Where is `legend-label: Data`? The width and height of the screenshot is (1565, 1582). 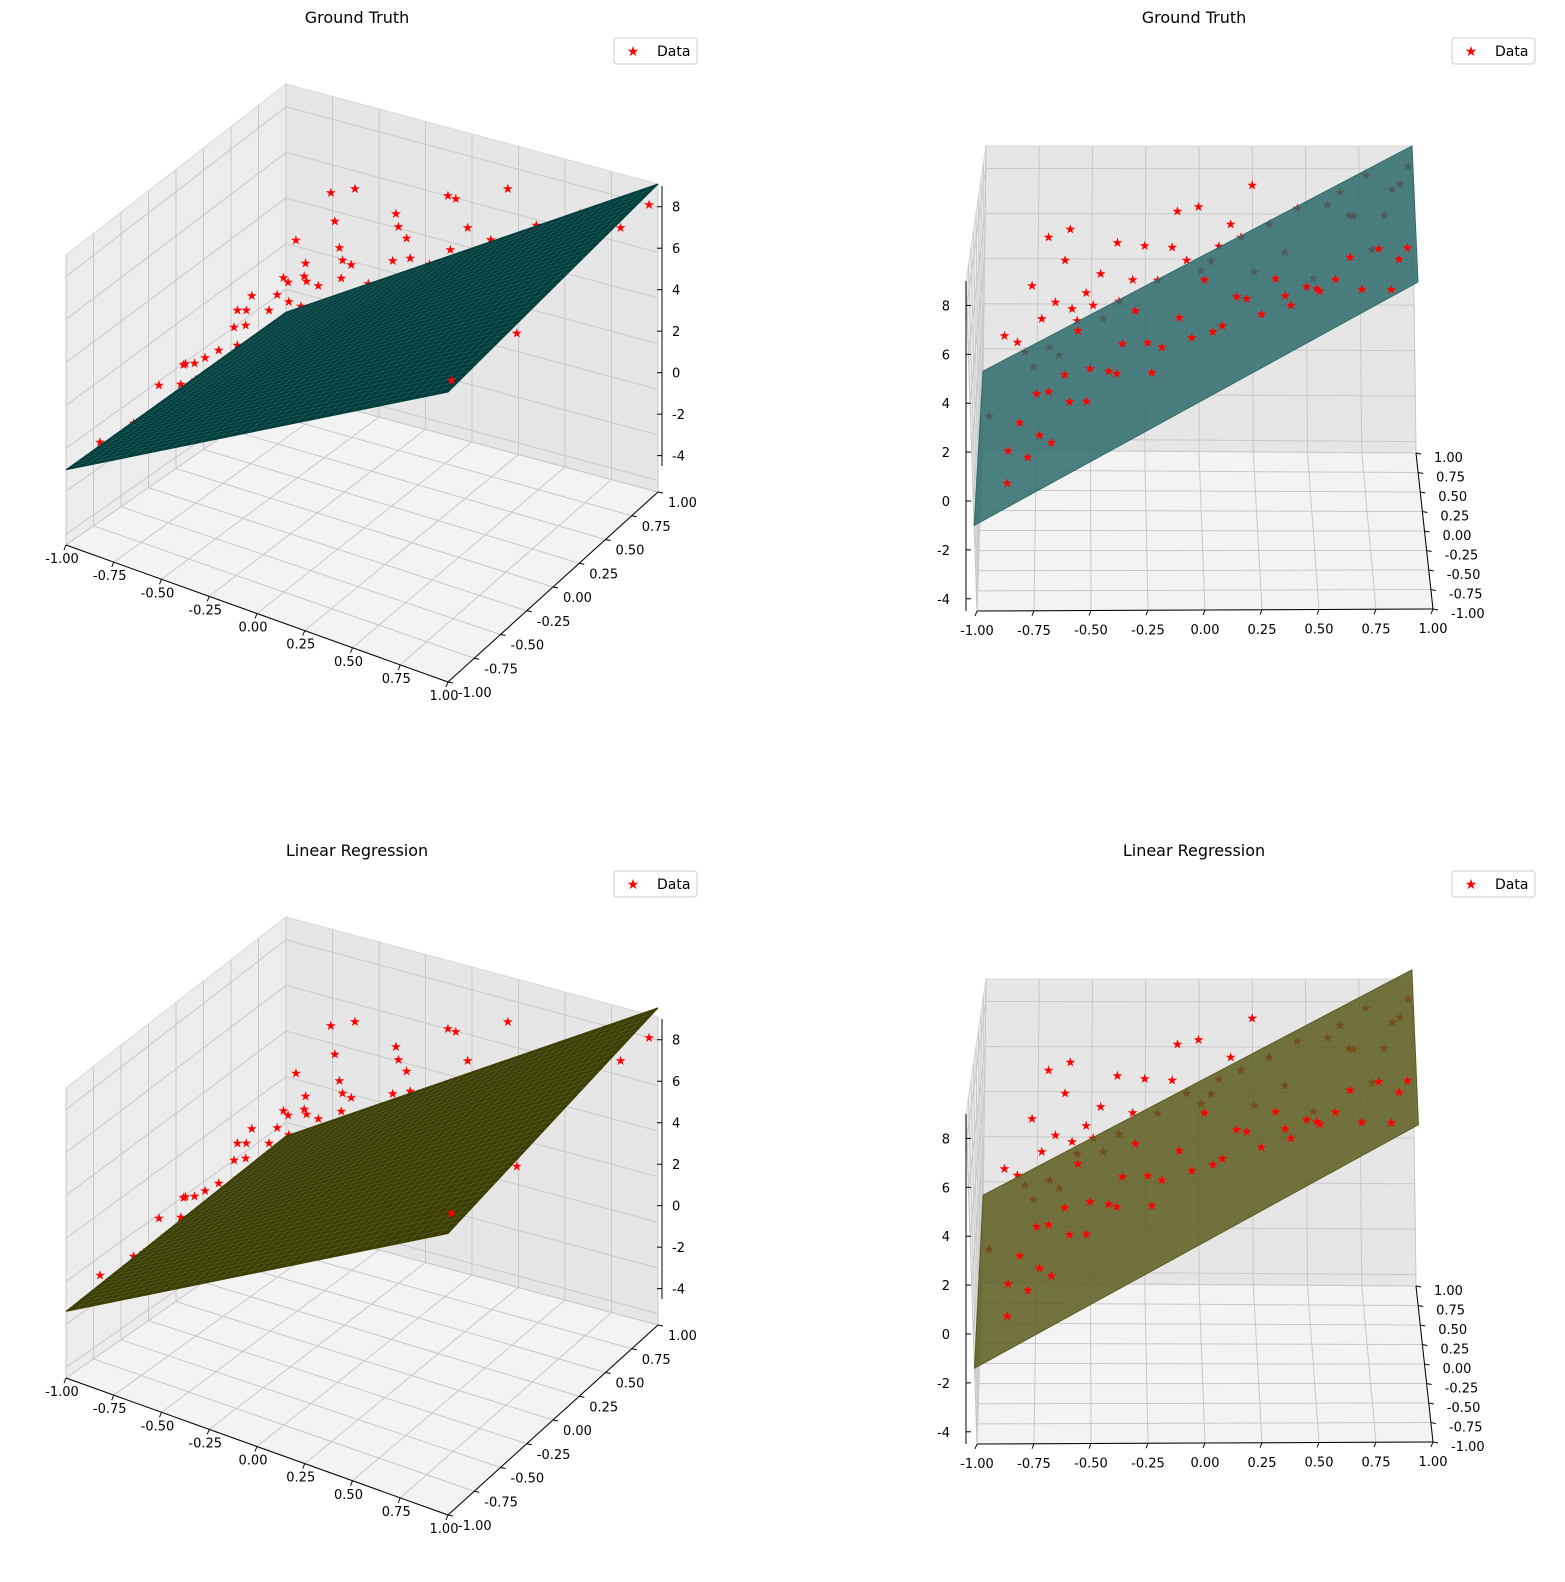 legend-label: Data is located at coordinates (1511, 52).